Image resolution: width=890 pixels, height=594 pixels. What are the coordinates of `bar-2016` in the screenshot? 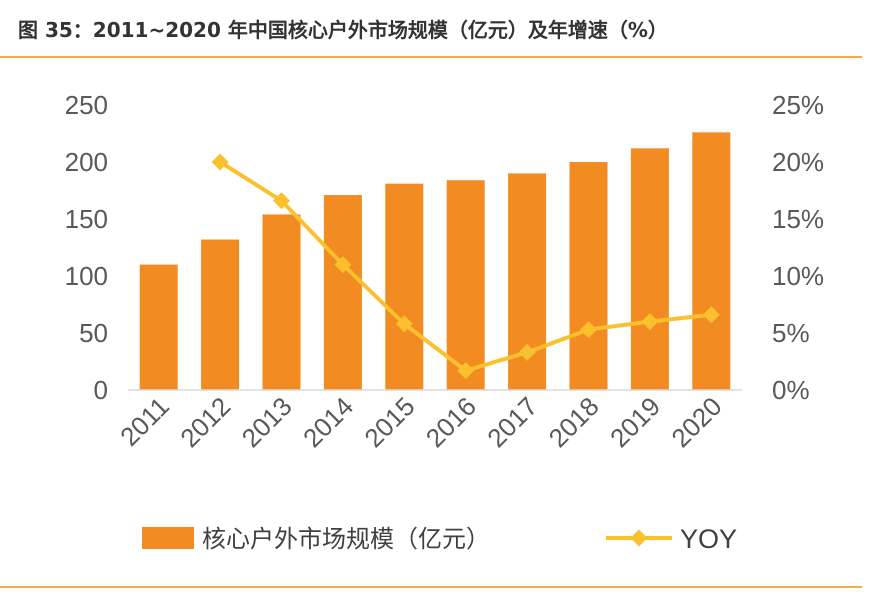 It's located at (465, 285).